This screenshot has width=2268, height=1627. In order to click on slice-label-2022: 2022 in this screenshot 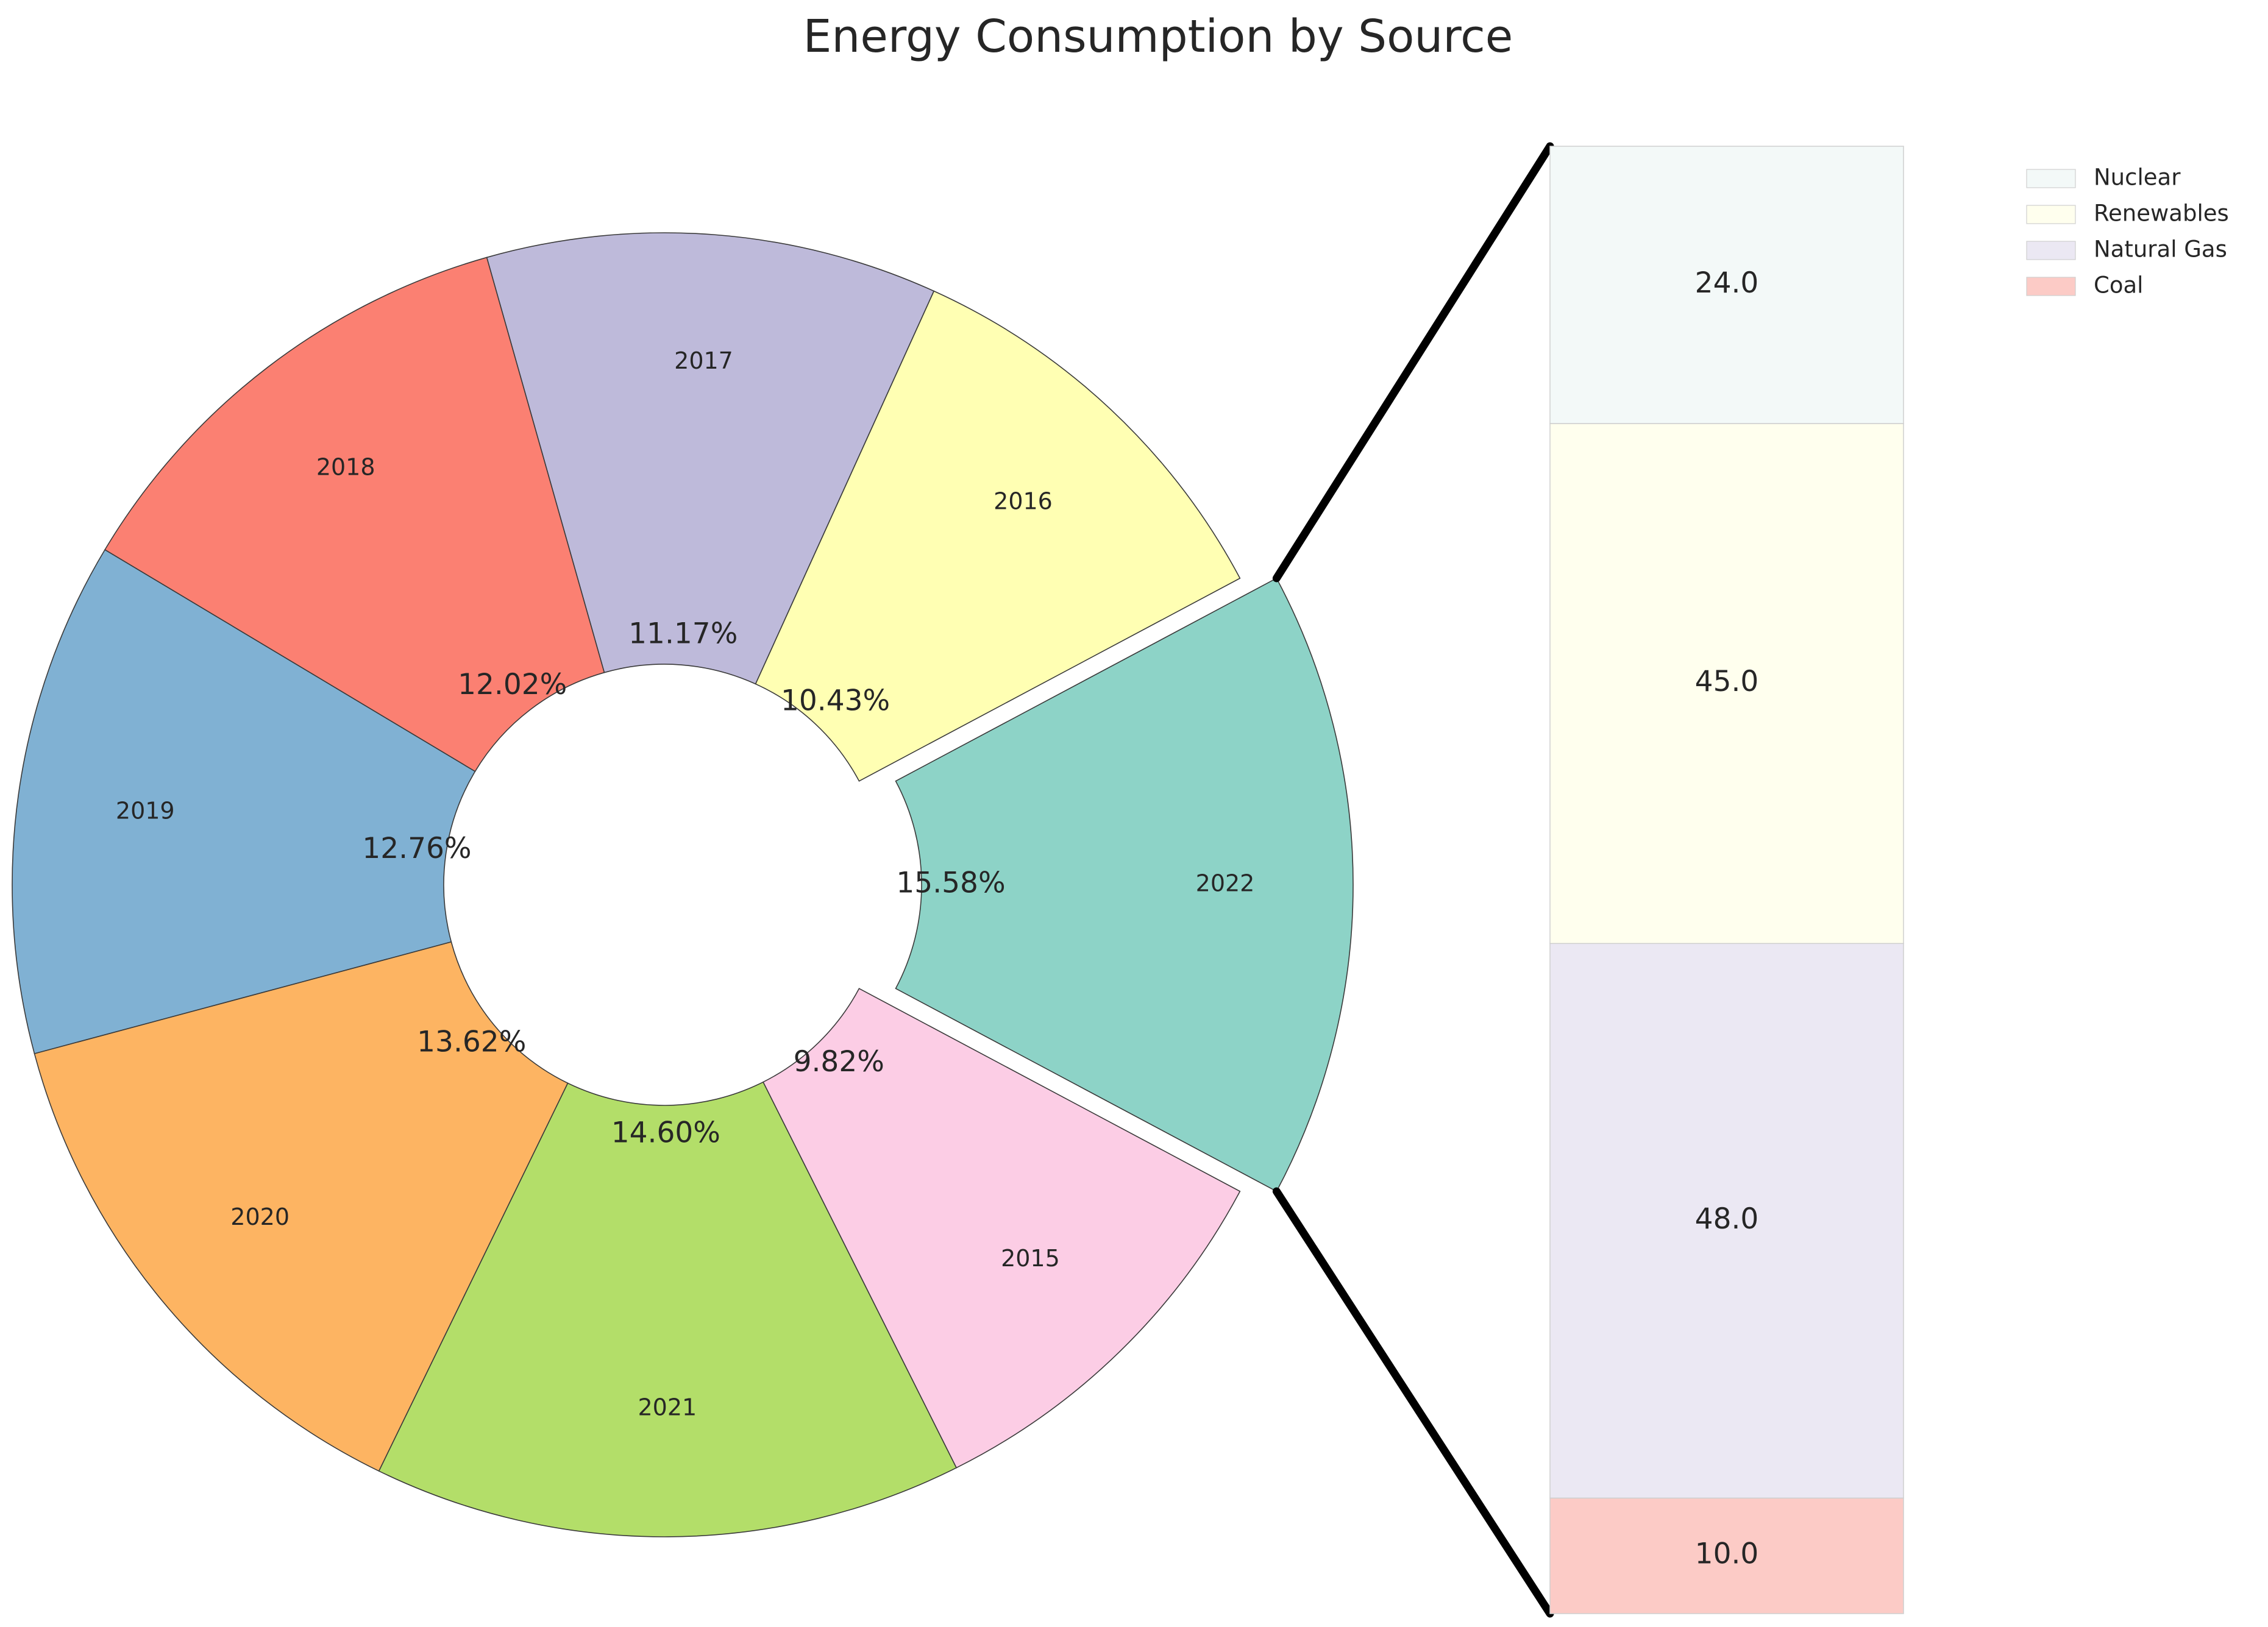, I will do `click(1225, 883)`.